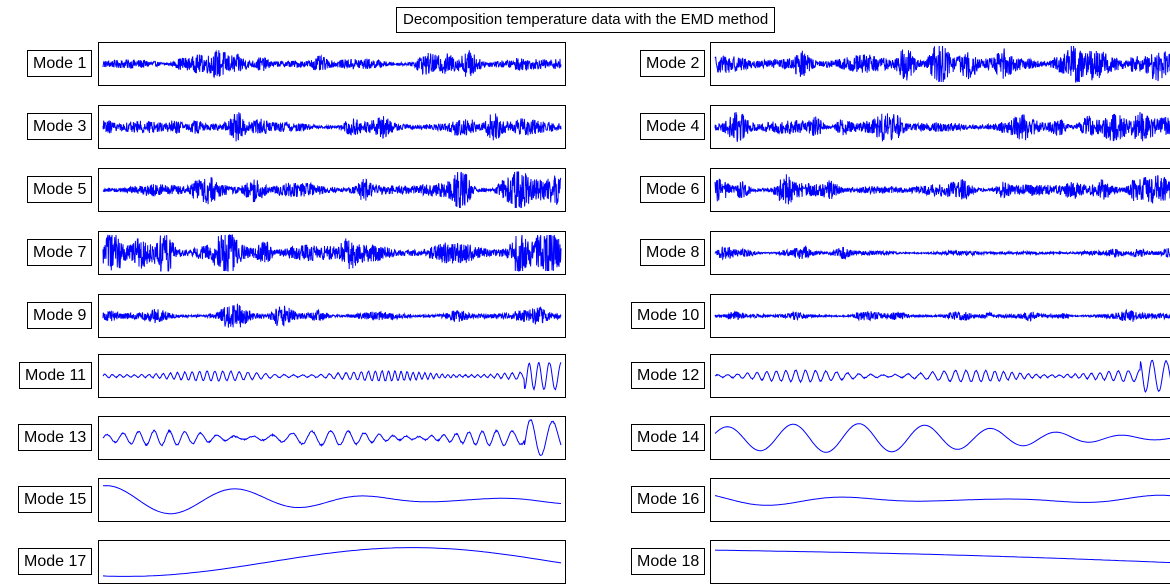  Describe the element at coordinates (60, 126) in the screenshot. I see `mode-label: Mode 3` at that location.